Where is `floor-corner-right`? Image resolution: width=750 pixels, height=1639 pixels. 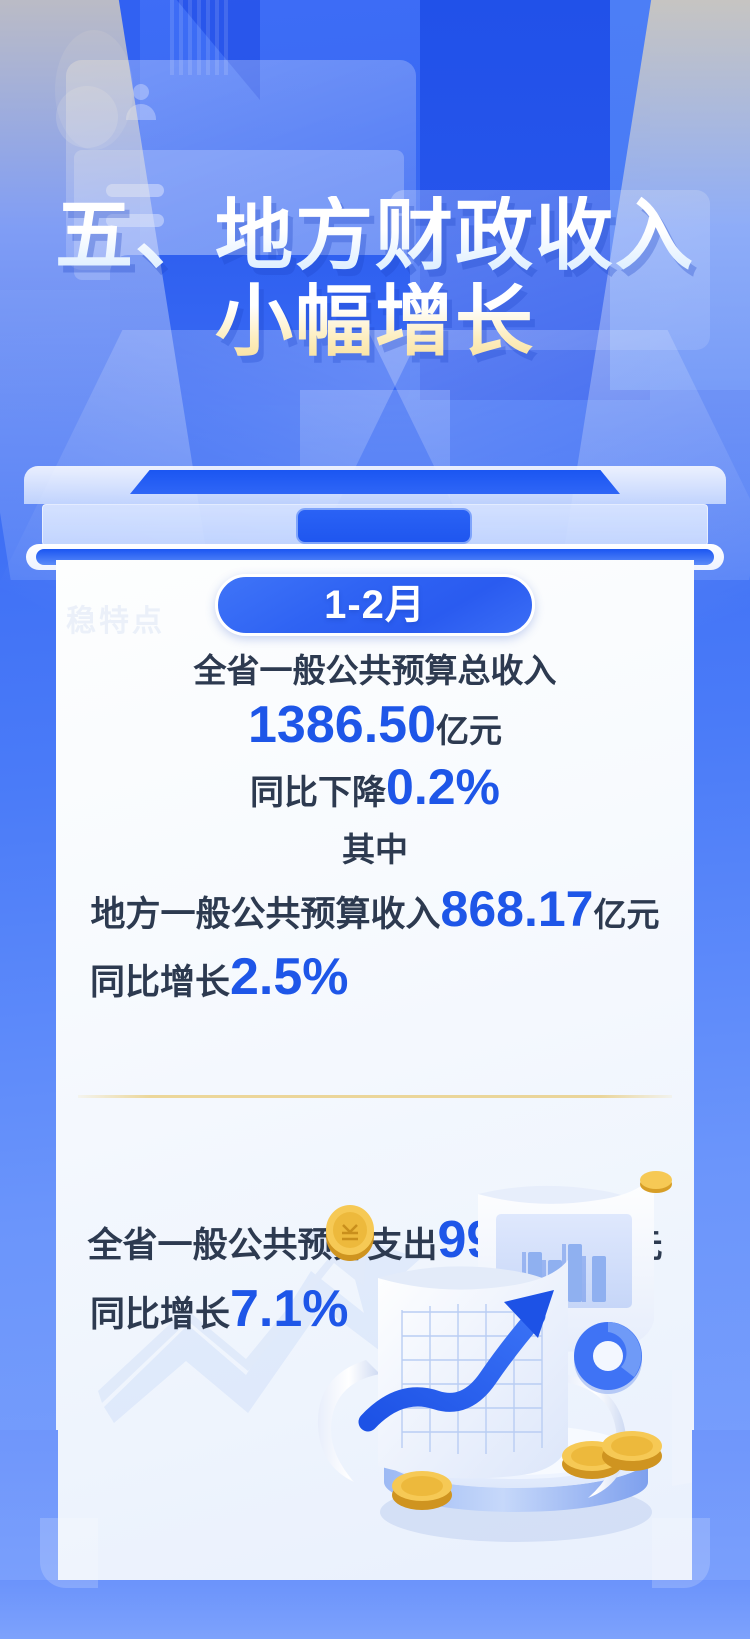 floor-corner-right is located at coordinates (681, 1553).